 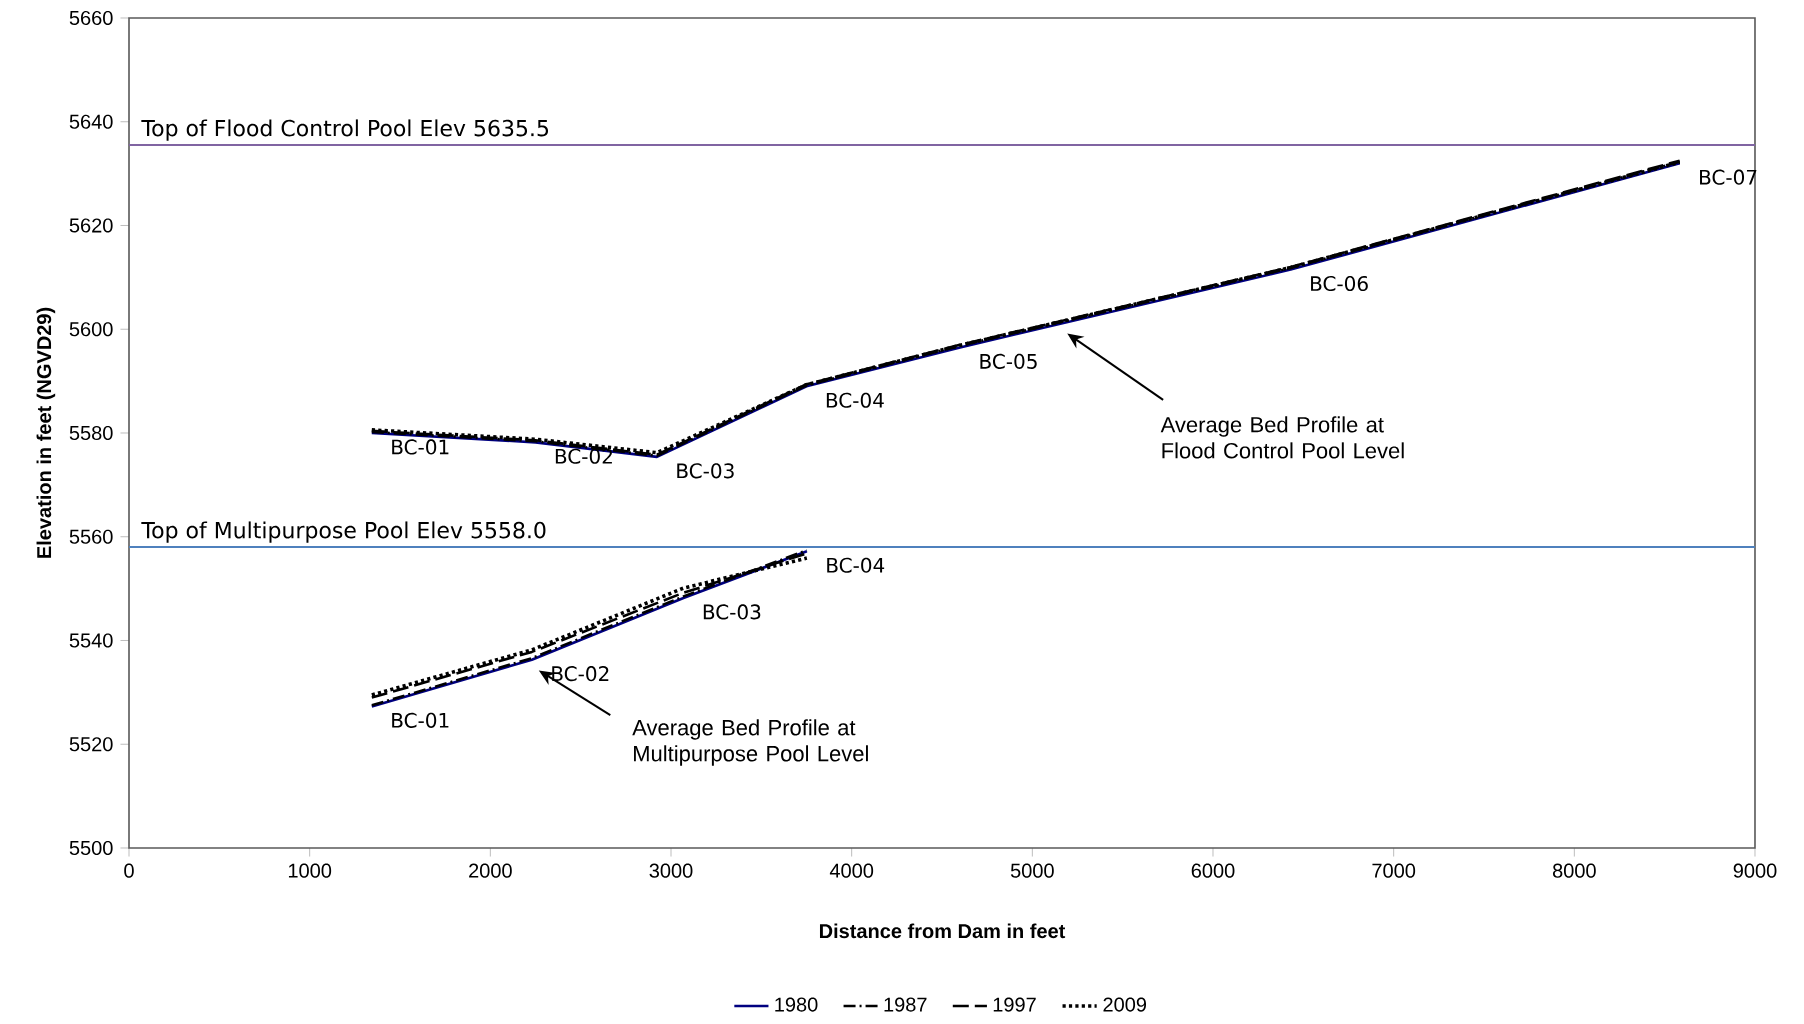 I want to click on x-axis-title: Distance from Dam in feet, so click(x=942, y=931).